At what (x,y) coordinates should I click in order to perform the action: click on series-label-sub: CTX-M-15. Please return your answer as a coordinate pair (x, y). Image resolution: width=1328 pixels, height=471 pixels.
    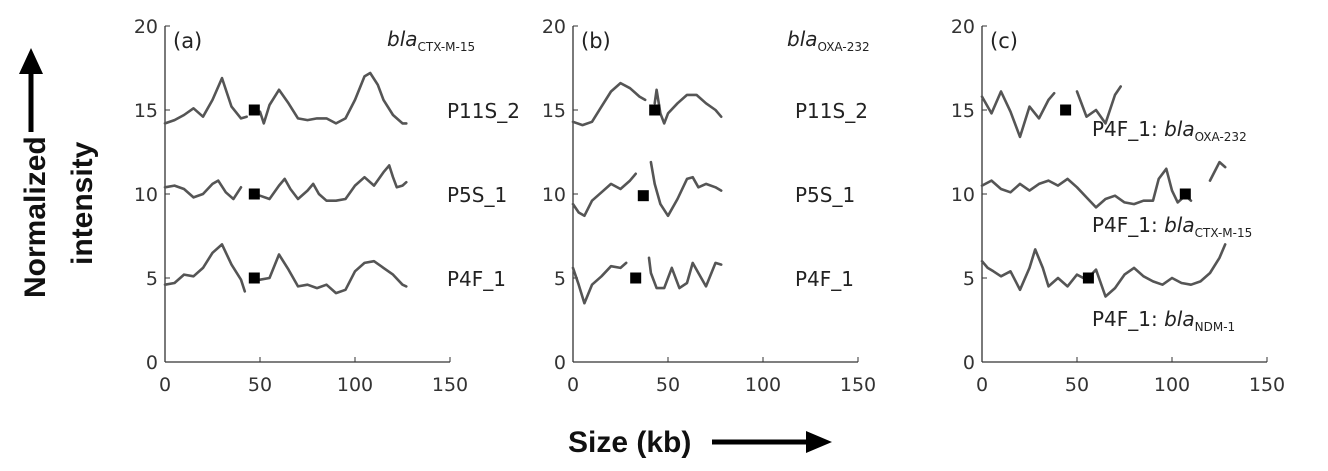
    Looking at the image, I should click on (1224, 233).